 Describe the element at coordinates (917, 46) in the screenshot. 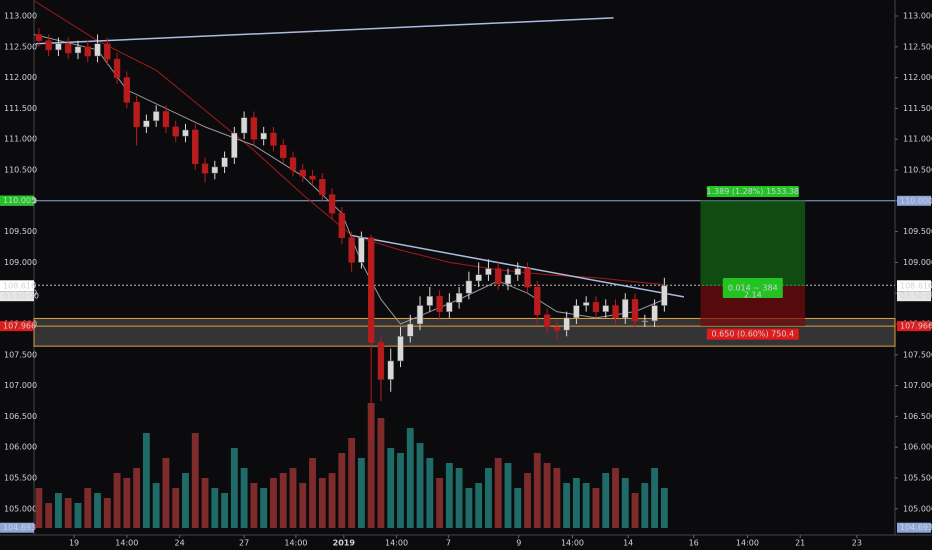

I see `y-tick-label: 112.500` at that location.